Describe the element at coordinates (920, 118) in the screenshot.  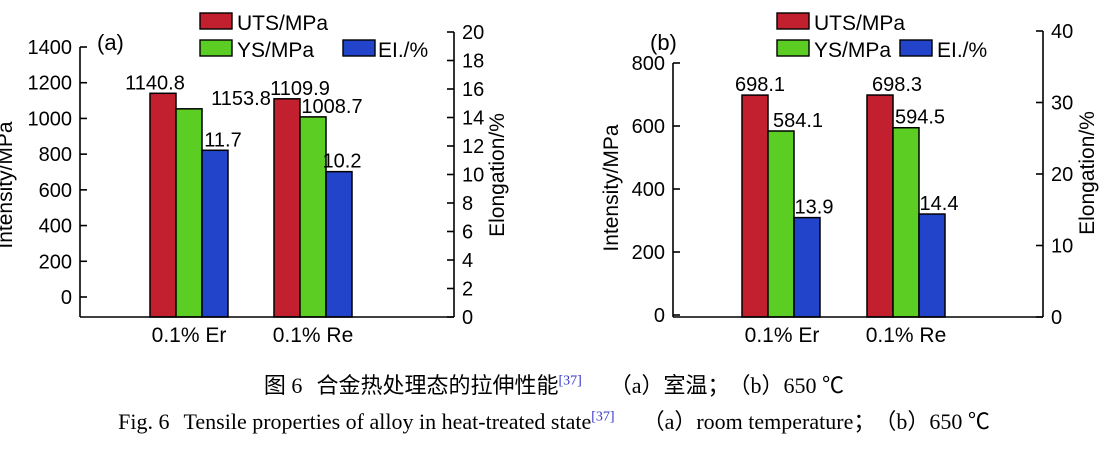
I see `bar-value-label: 594.5` at that location.